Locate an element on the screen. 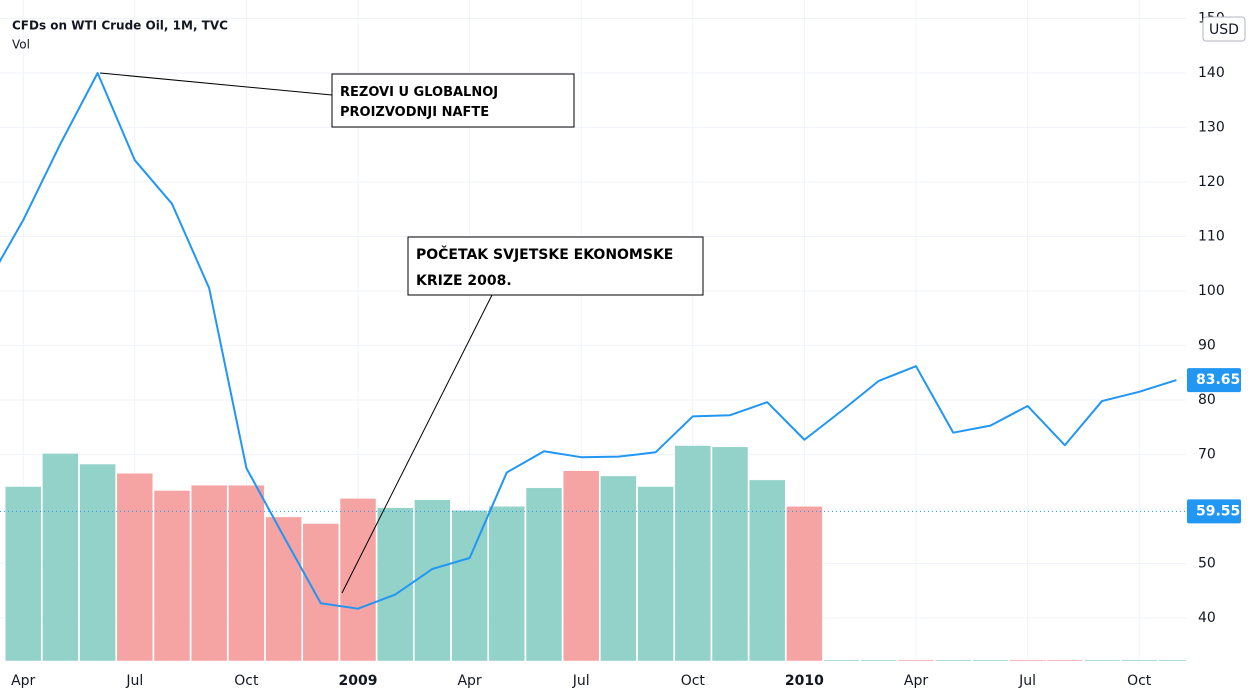 The image size is (1254, 691). callout-text: PROIZVODNJI NAFTE is located at coordinates (414, 112).